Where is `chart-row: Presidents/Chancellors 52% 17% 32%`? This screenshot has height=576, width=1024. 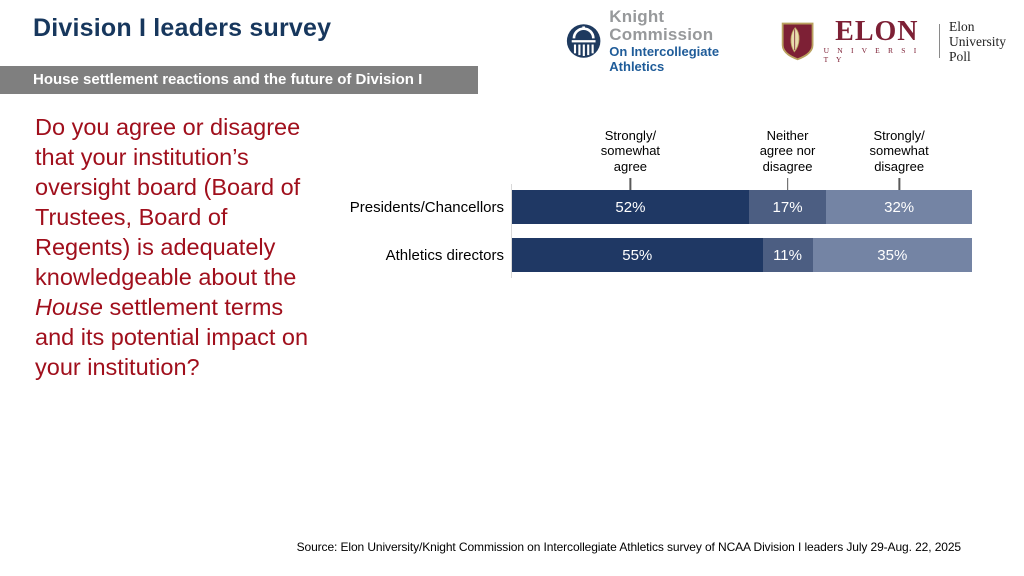 chart-row: Presidents/Chancellors 52% 17% 32% is located at coordinates (654, 207).